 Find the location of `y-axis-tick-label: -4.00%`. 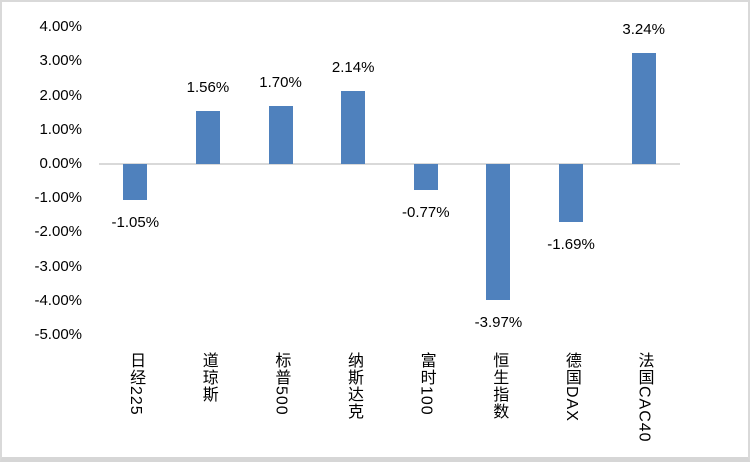

y-axis-tick-label: -4.00% is located at coordinates (58, 300).